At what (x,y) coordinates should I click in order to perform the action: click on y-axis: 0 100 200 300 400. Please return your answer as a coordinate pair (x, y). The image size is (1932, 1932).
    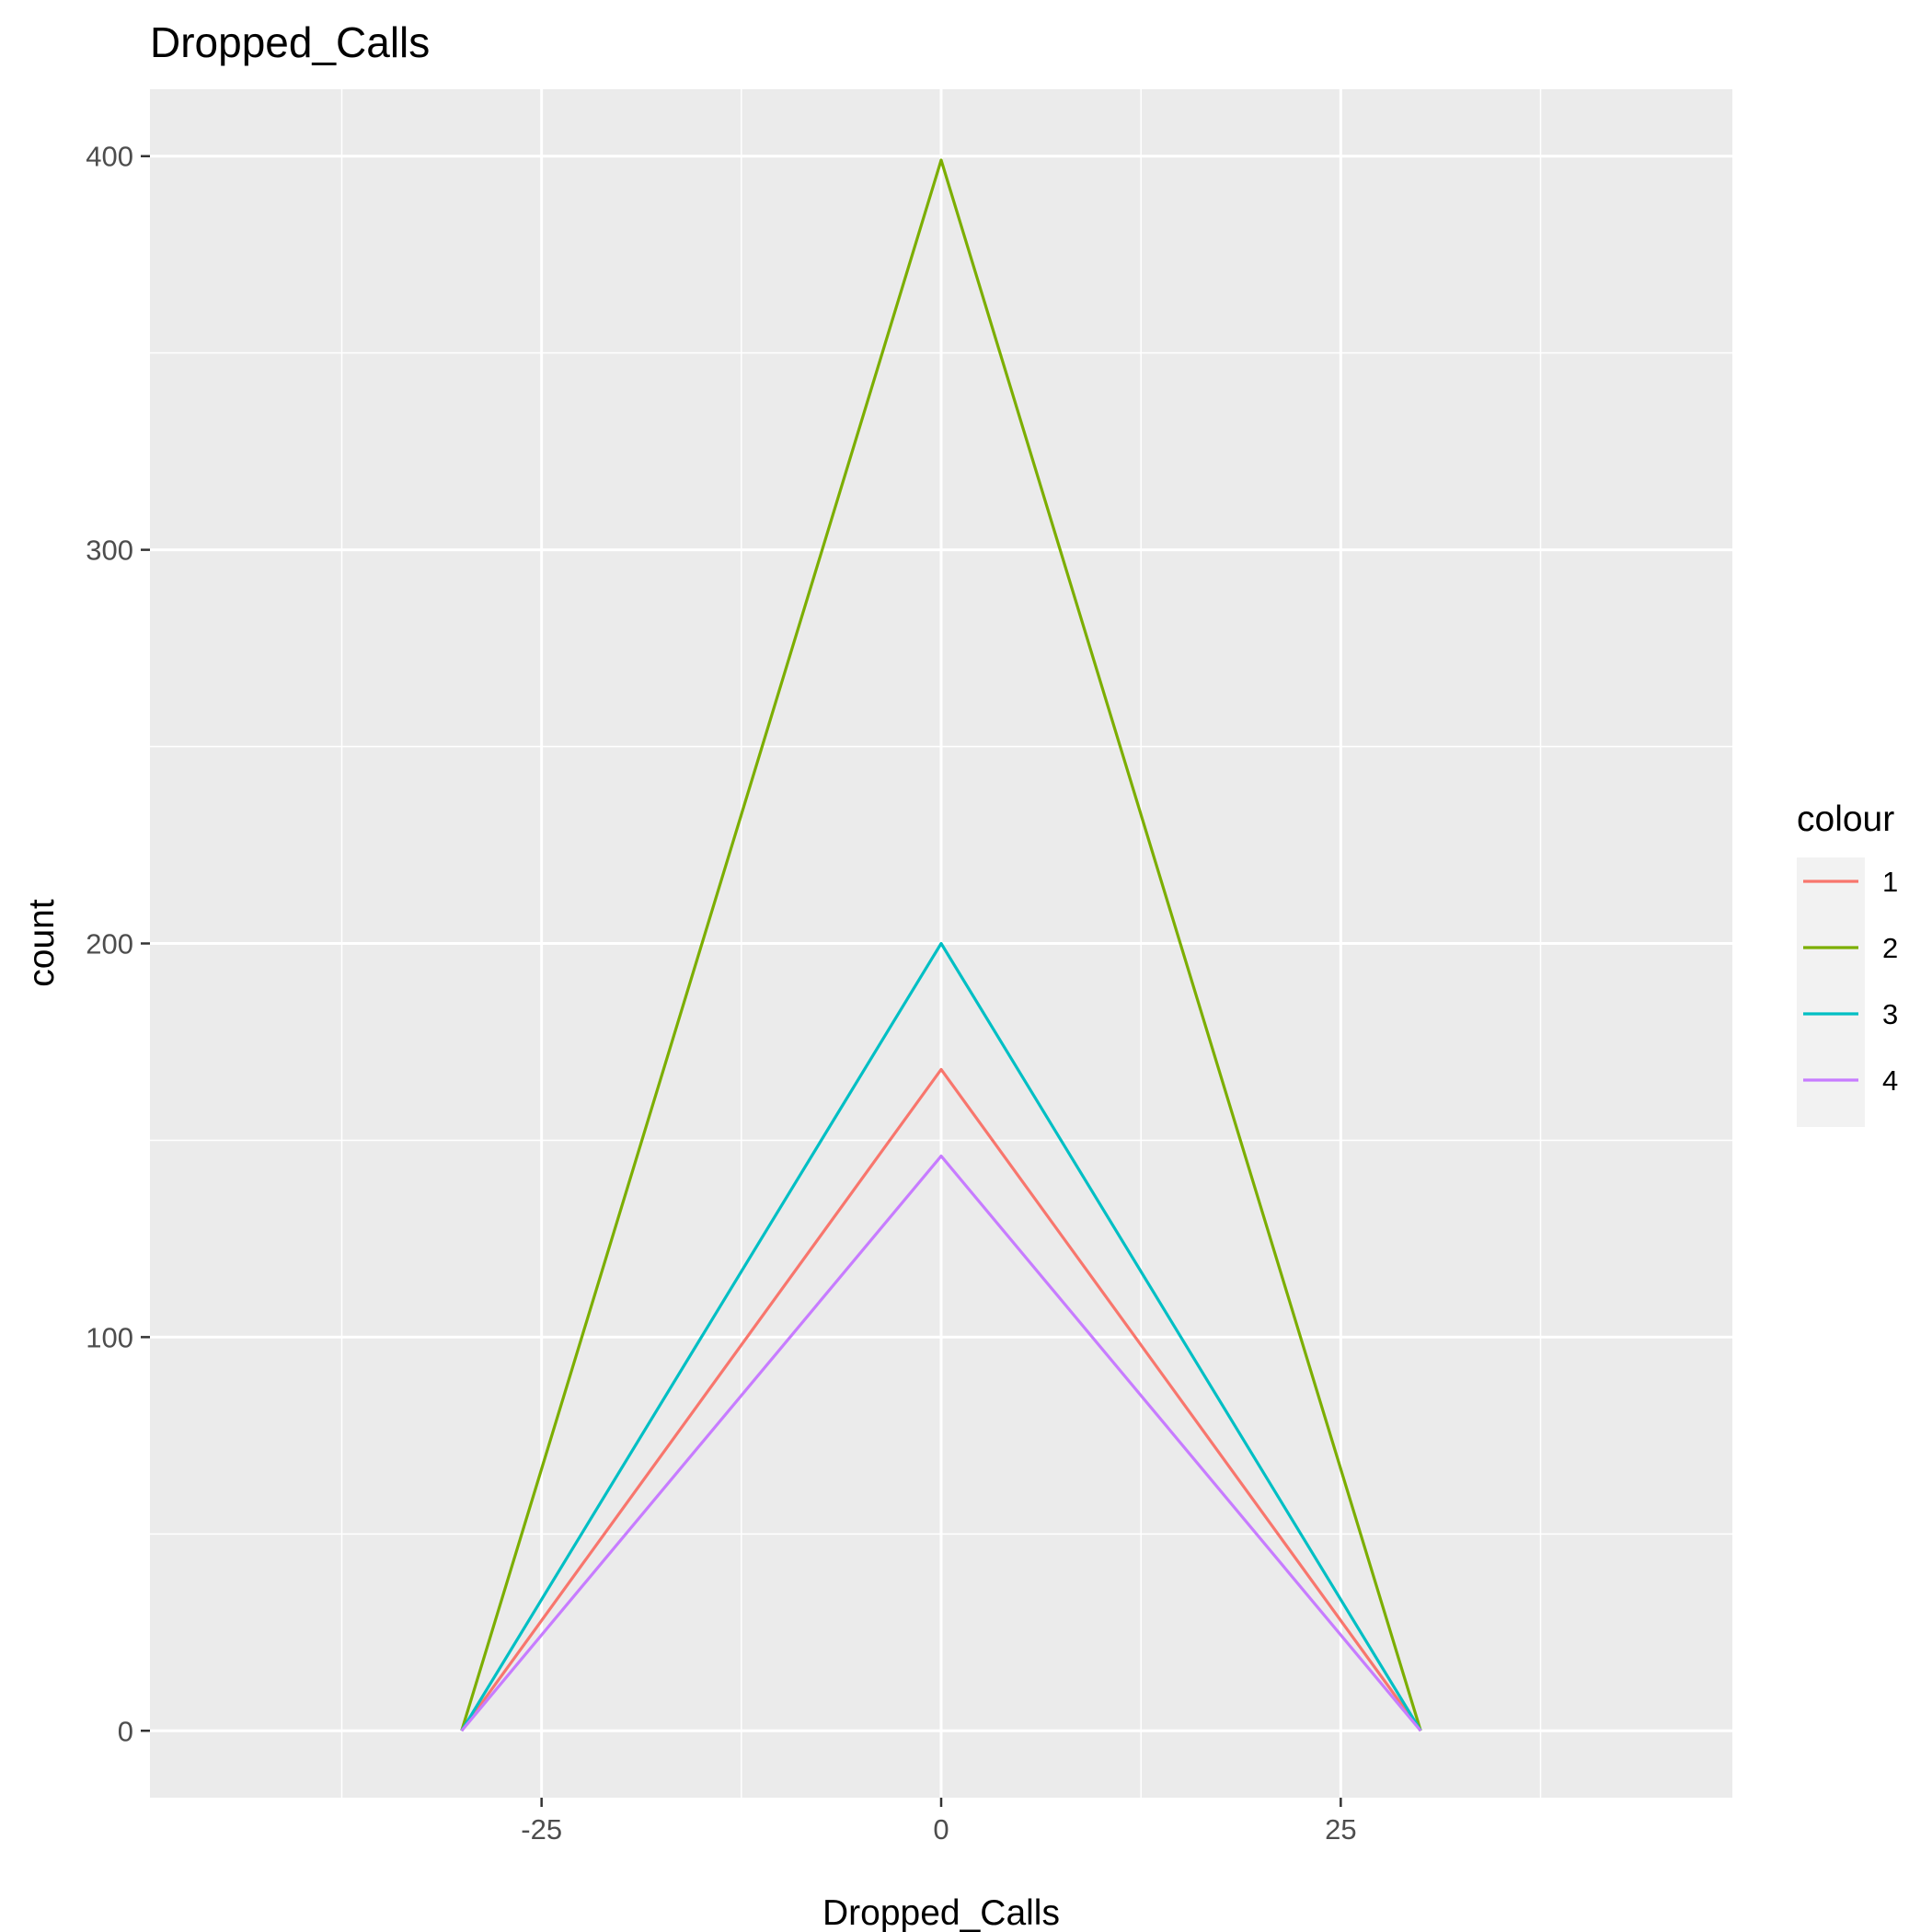
    Looking at the image, I should click on (118, 944).